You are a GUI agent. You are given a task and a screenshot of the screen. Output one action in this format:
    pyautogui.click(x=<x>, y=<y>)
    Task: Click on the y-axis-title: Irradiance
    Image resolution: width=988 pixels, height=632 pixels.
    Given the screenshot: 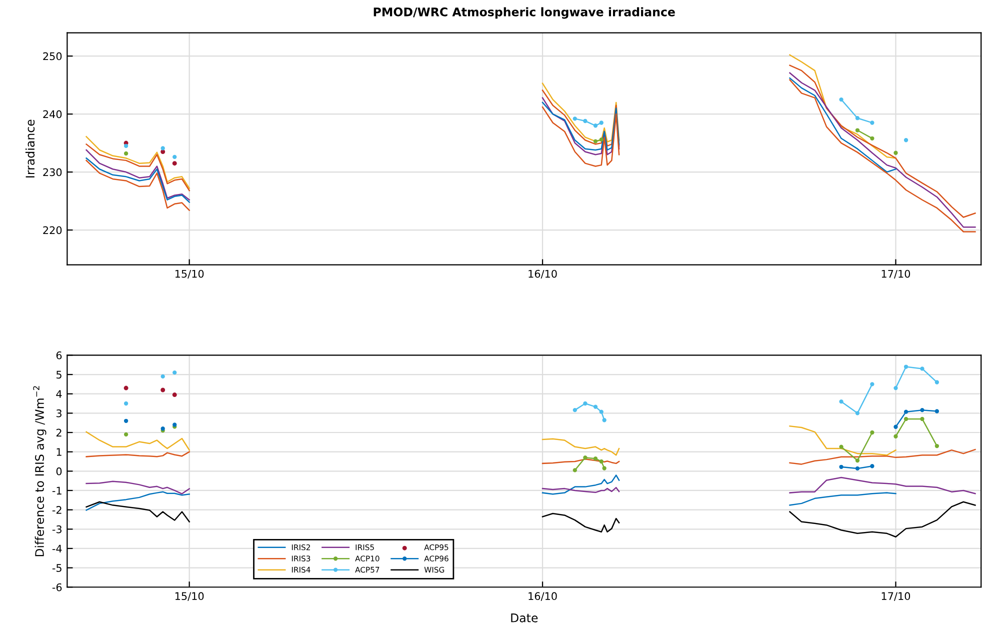 What is the action you would take?
    pyautogui.click(x=30, y=149)
    